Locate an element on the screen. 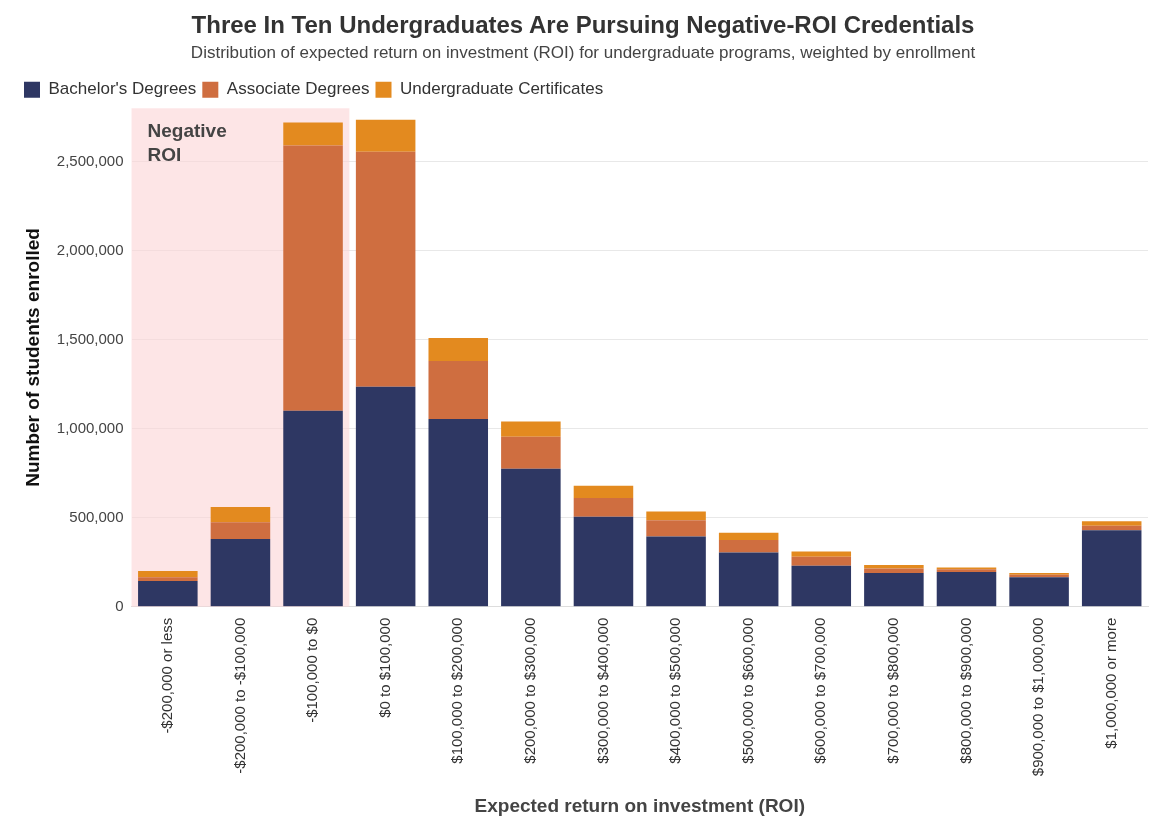 This screenshot has height=837, width=1166. x-tick-label: -$200,000 to -$100,000 is located at coordinates (239, 695).